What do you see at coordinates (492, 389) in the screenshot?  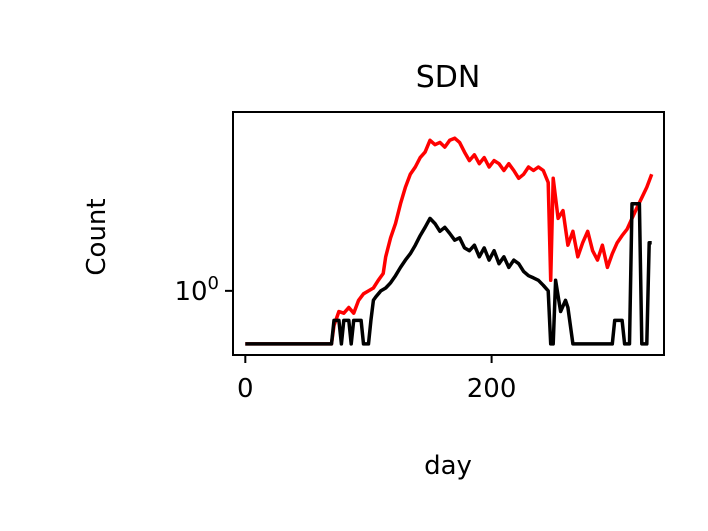 I see `x-tick-label: 200` at bounding box center [492, 389].